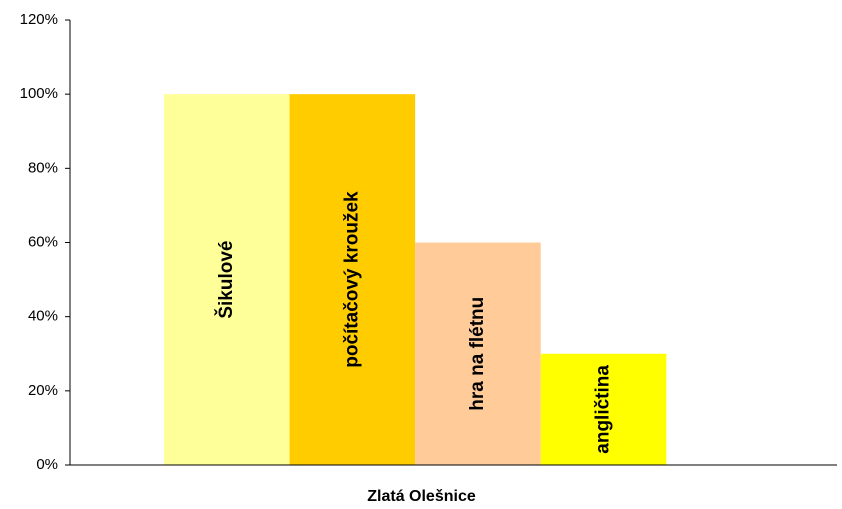 Image resolution: width=842 pixels, height=509 pixels. Describe the element at coordinates (43, 316) in the screenshot. I see `y-tick-label: 40%` at that location.